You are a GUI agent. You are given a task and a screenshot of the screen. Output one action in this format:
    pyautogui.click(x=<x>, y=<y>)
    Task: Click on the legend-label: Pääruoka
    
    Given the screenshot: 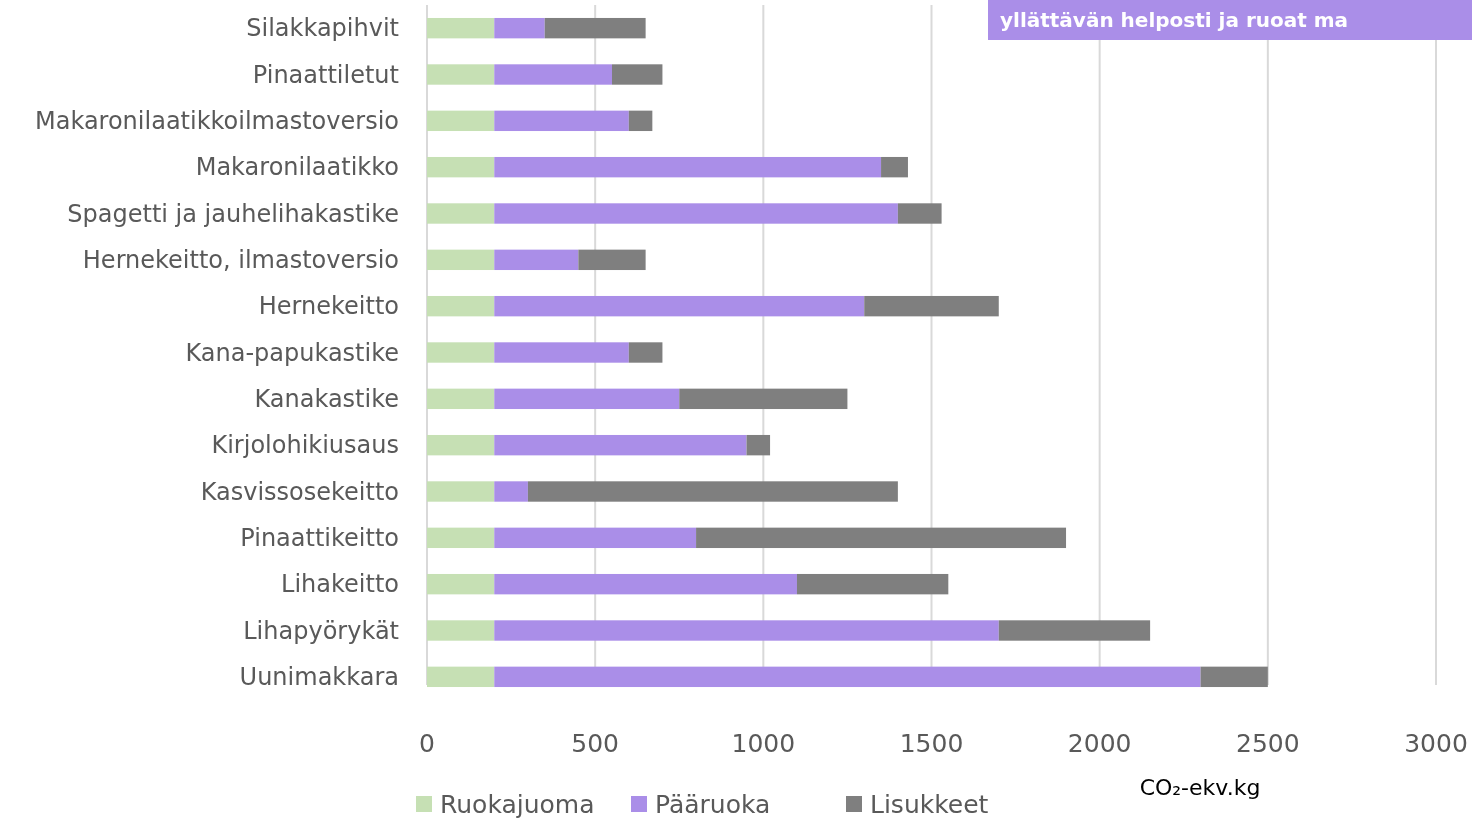 What is the action you would take?
    pyautogui.click(x=713, y=804)
    